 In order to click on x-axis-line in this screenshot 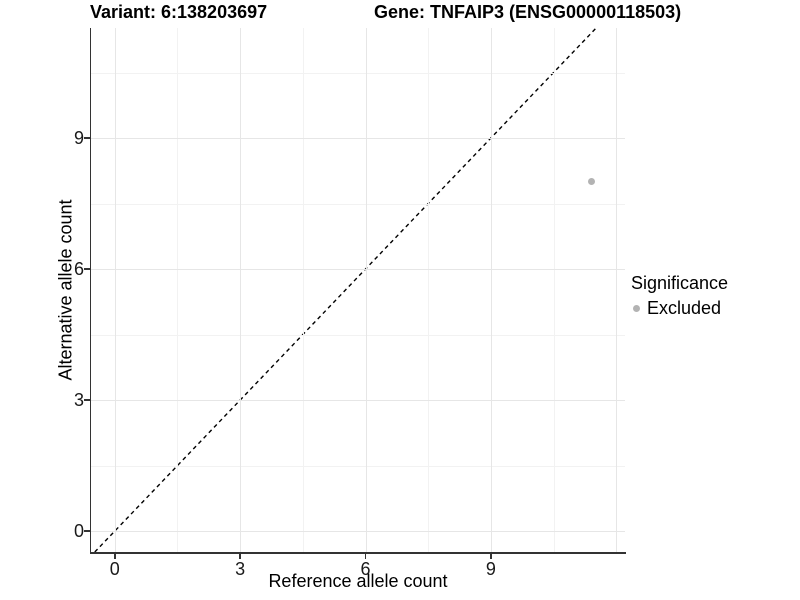, I will do `click(357, 553)`.